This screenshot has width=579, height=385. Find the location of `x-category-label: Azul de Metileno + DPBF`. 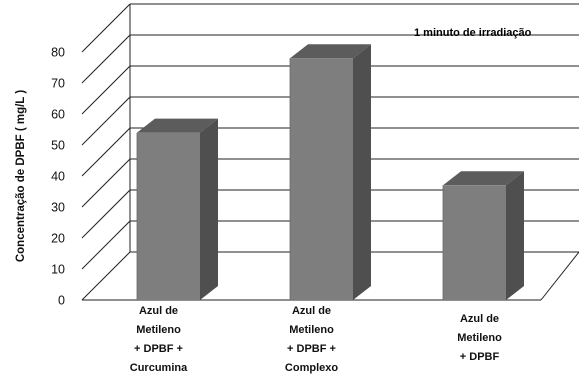

x-category-label: Azul de Metileno + DPBF is located at coordinates (479, 338).